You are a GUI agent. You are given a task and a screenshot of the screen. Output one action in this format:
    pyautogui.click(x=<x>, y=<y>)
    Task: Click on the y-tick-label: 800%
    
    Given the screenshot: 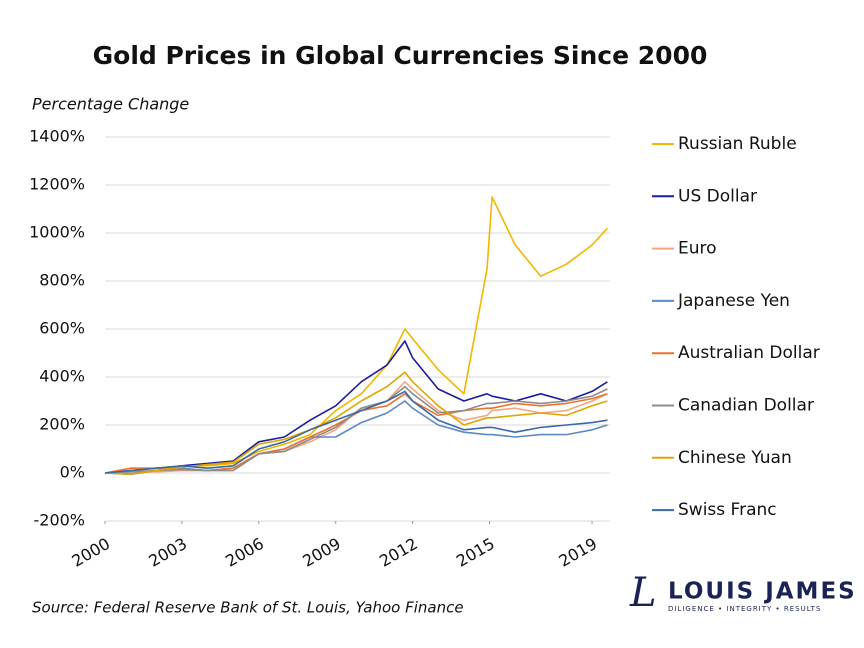 What is the action you would take?
    pyautogui.click(x=62, y=280)
    